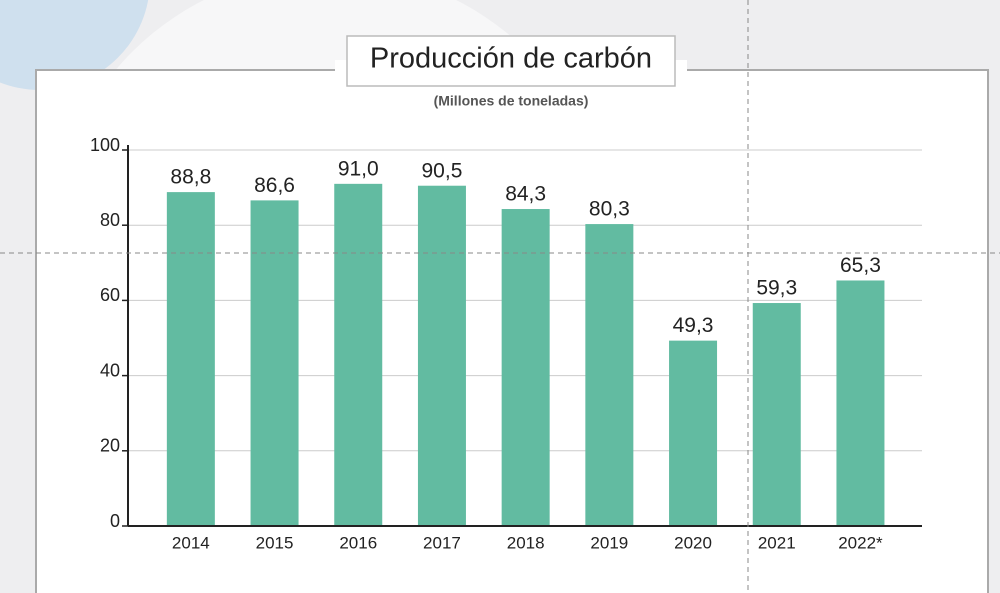 This screenshot has width=1000, height=593. Describe the element at coordinates (860, 265) in the screenshot. I see `value-label: 65,3` at that location.